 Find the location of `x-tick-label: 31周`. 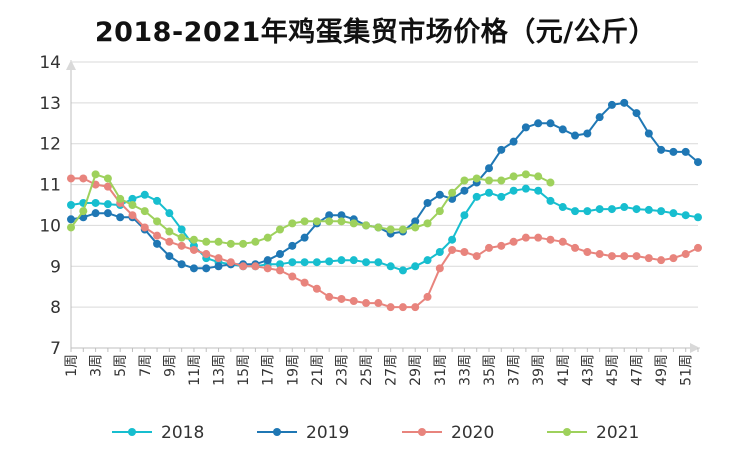

x-tick-label: 31周 is located at coordinates (441, 370).